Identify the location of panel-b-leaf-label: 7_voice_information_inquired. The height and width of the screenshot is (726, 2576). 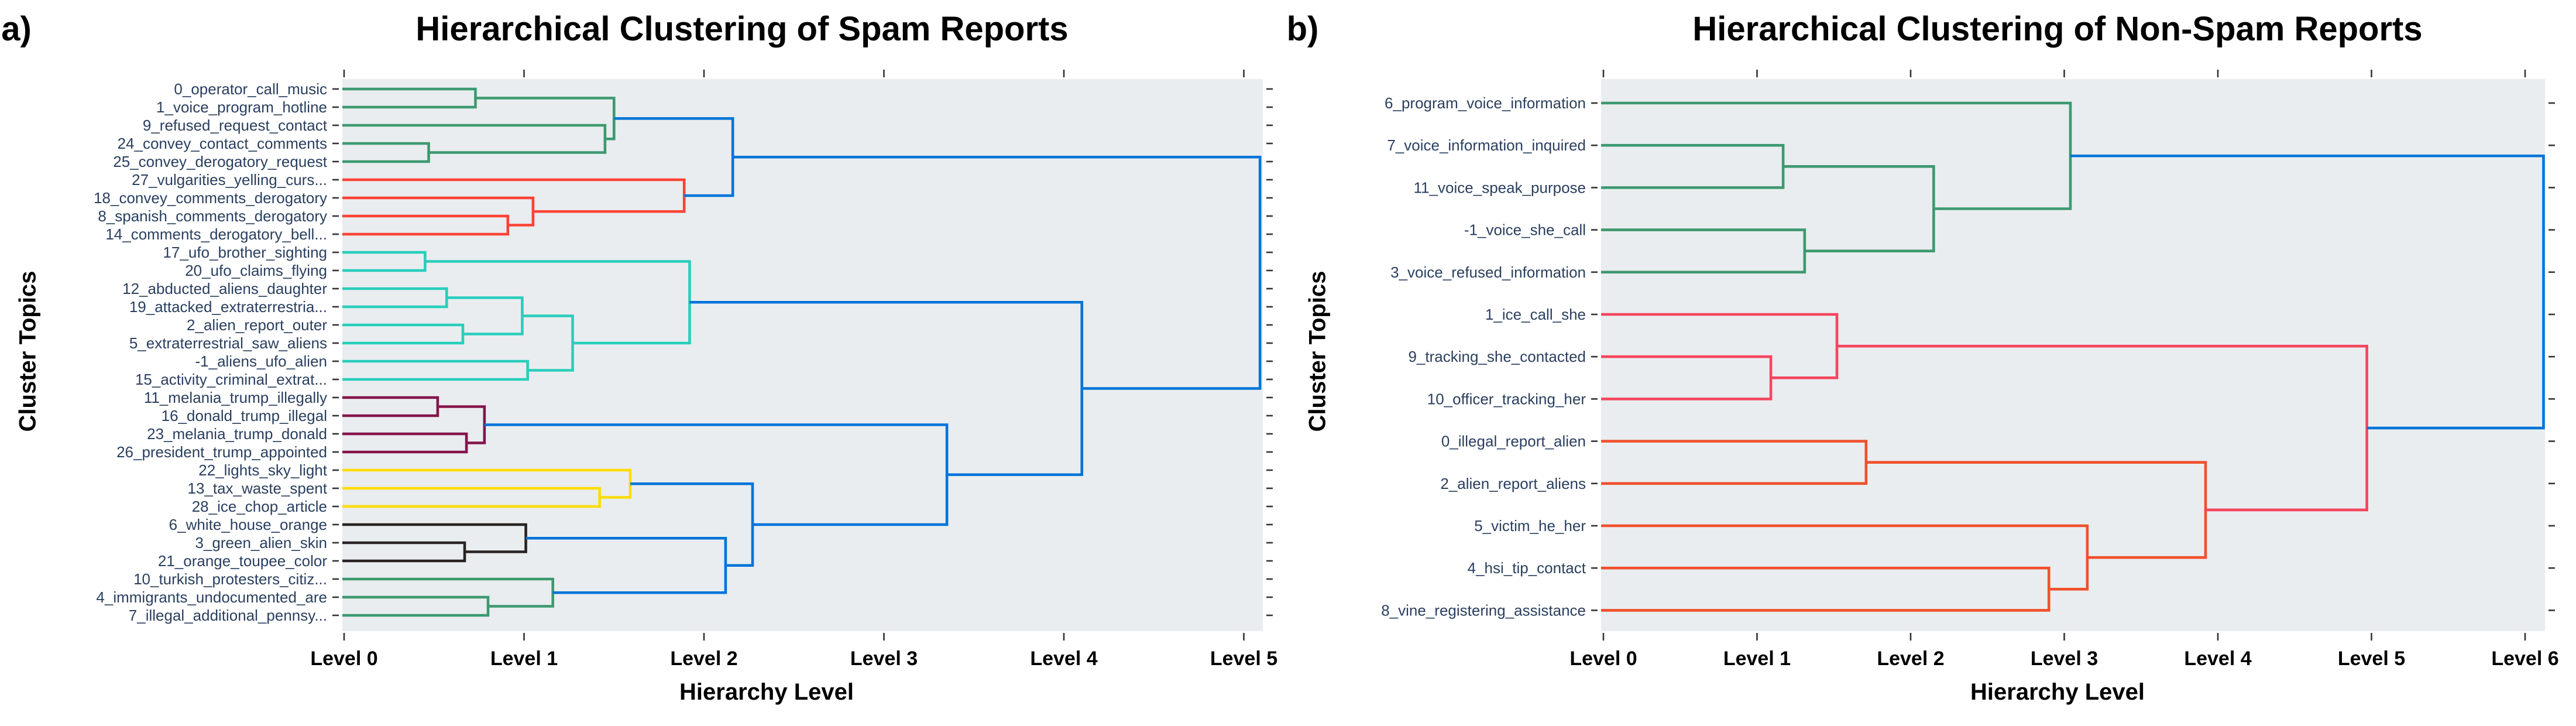
(1486, 145).